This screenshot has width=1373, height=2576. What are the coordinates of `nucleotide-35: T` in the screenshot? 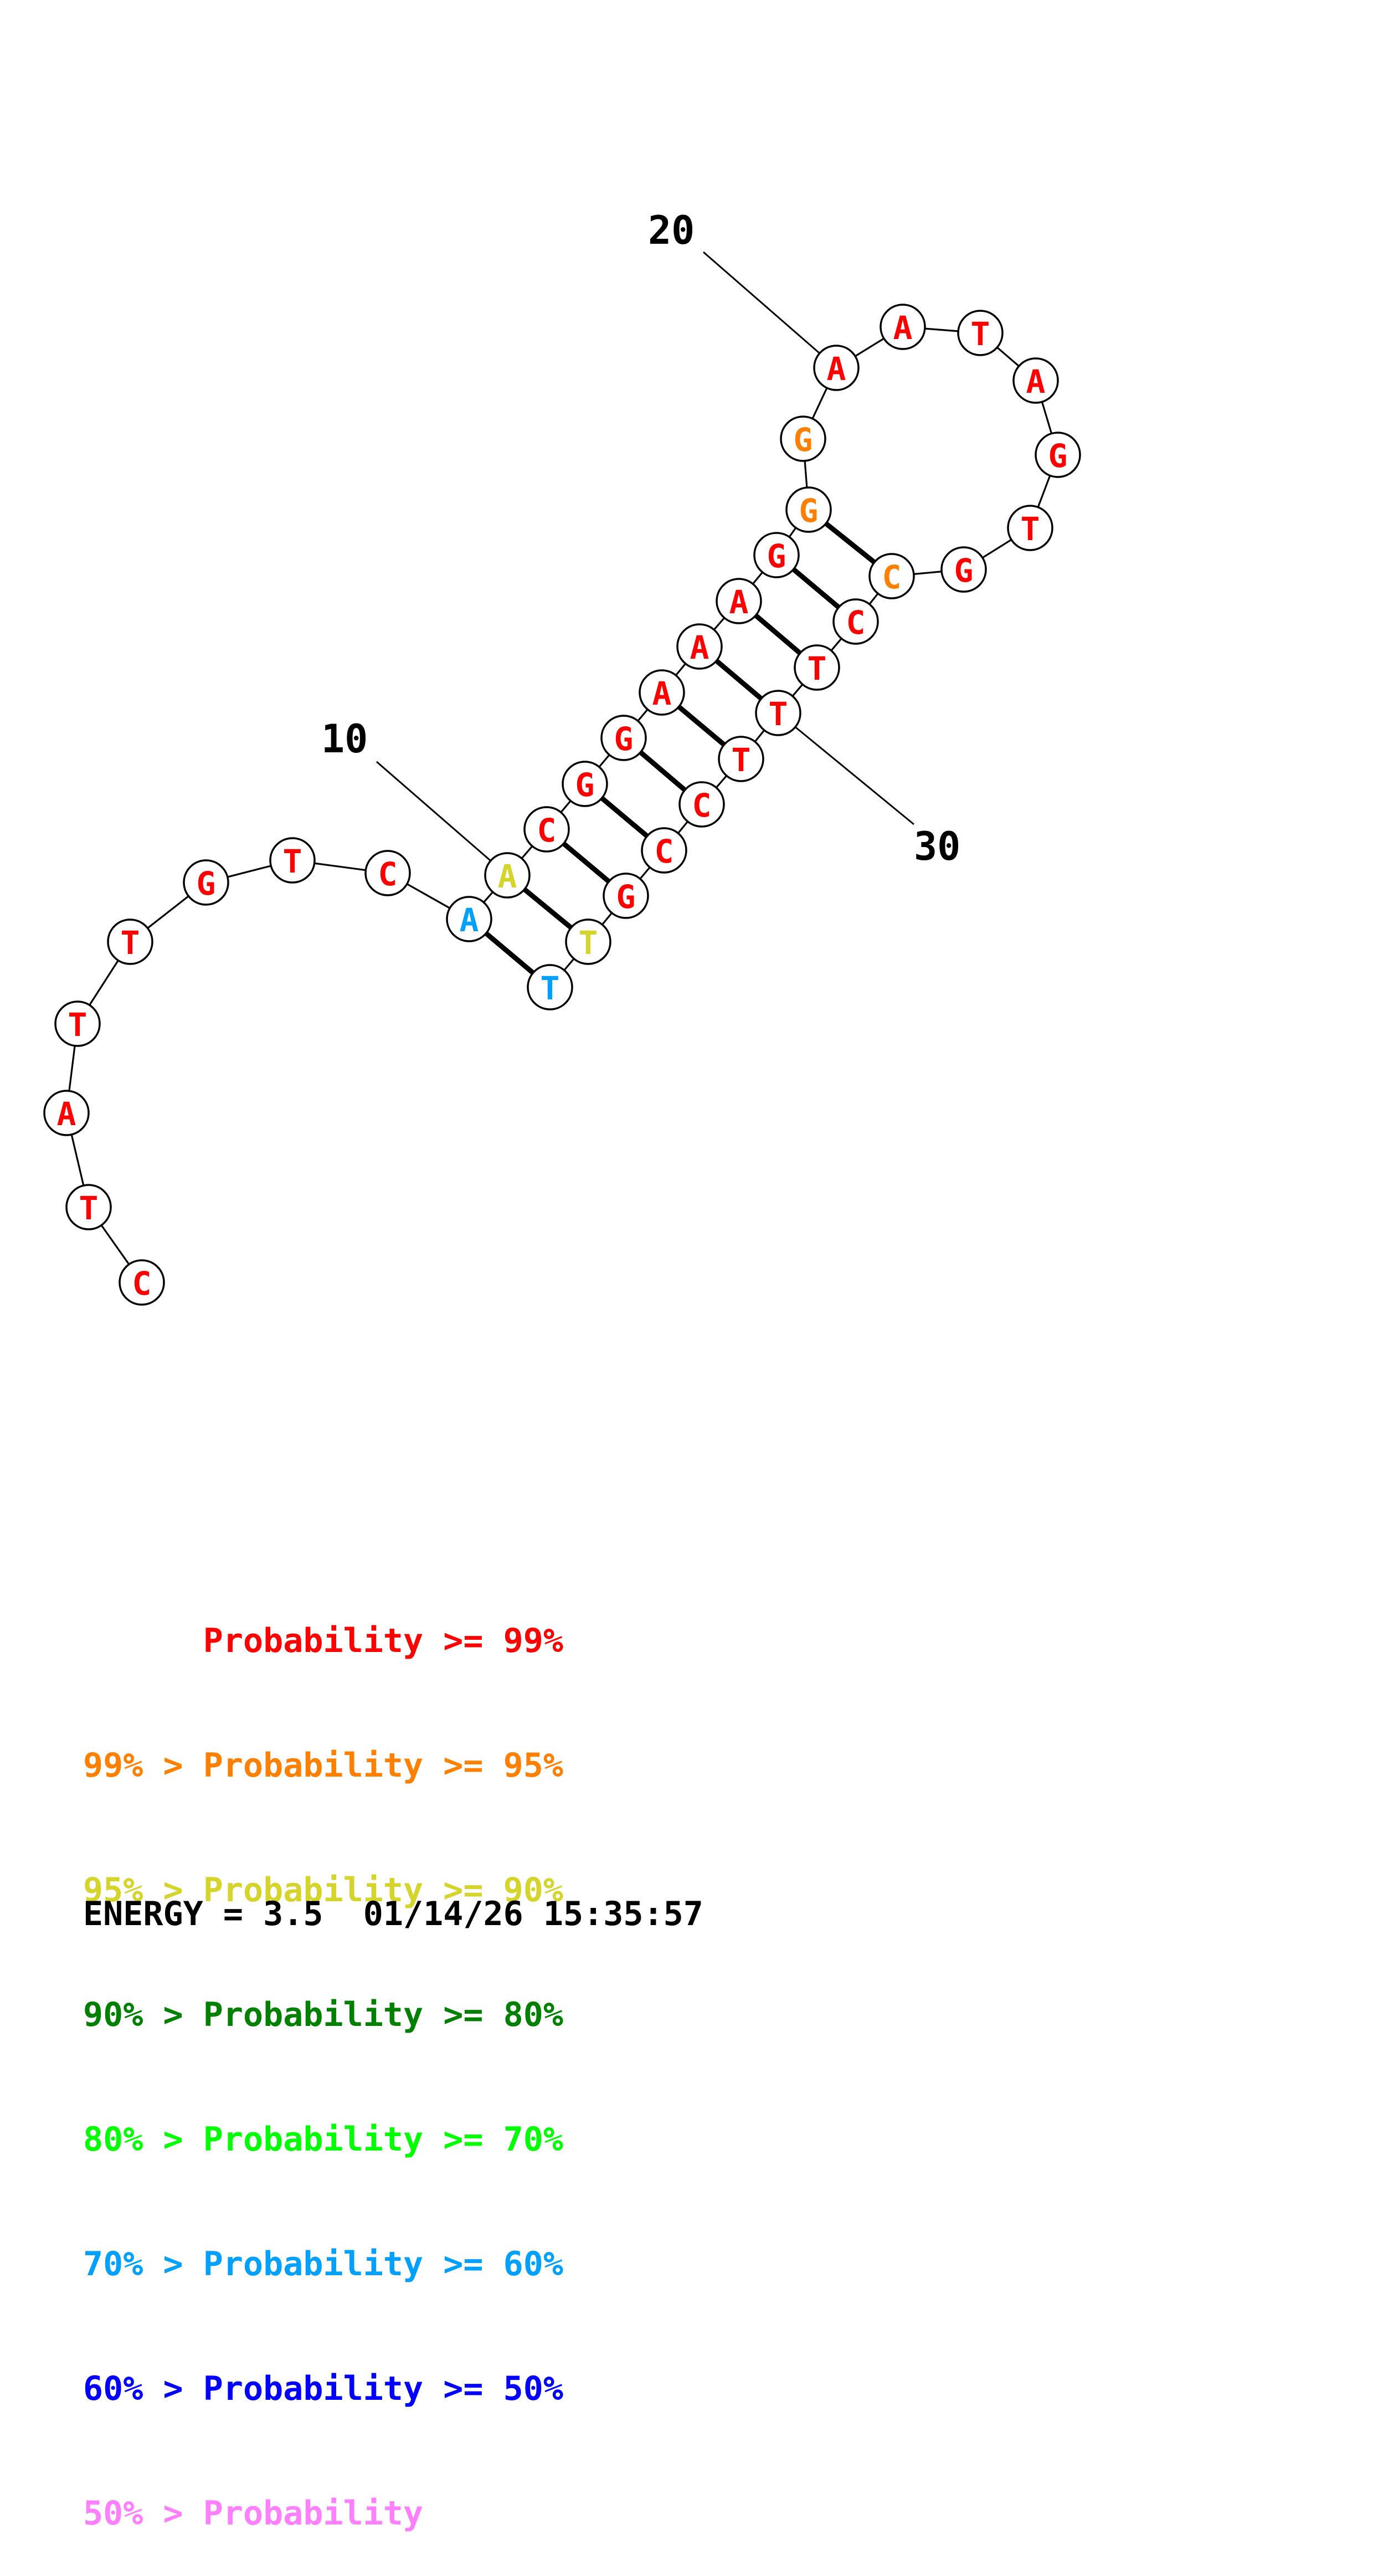 It's located at (588, 941).